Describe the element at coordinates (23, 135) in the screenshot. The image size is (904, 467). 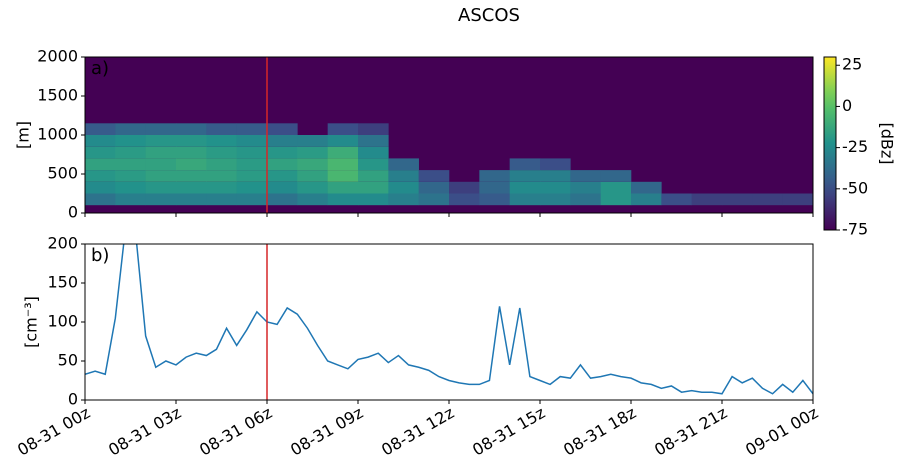
I see `y-axis-label: [m]` at that location.